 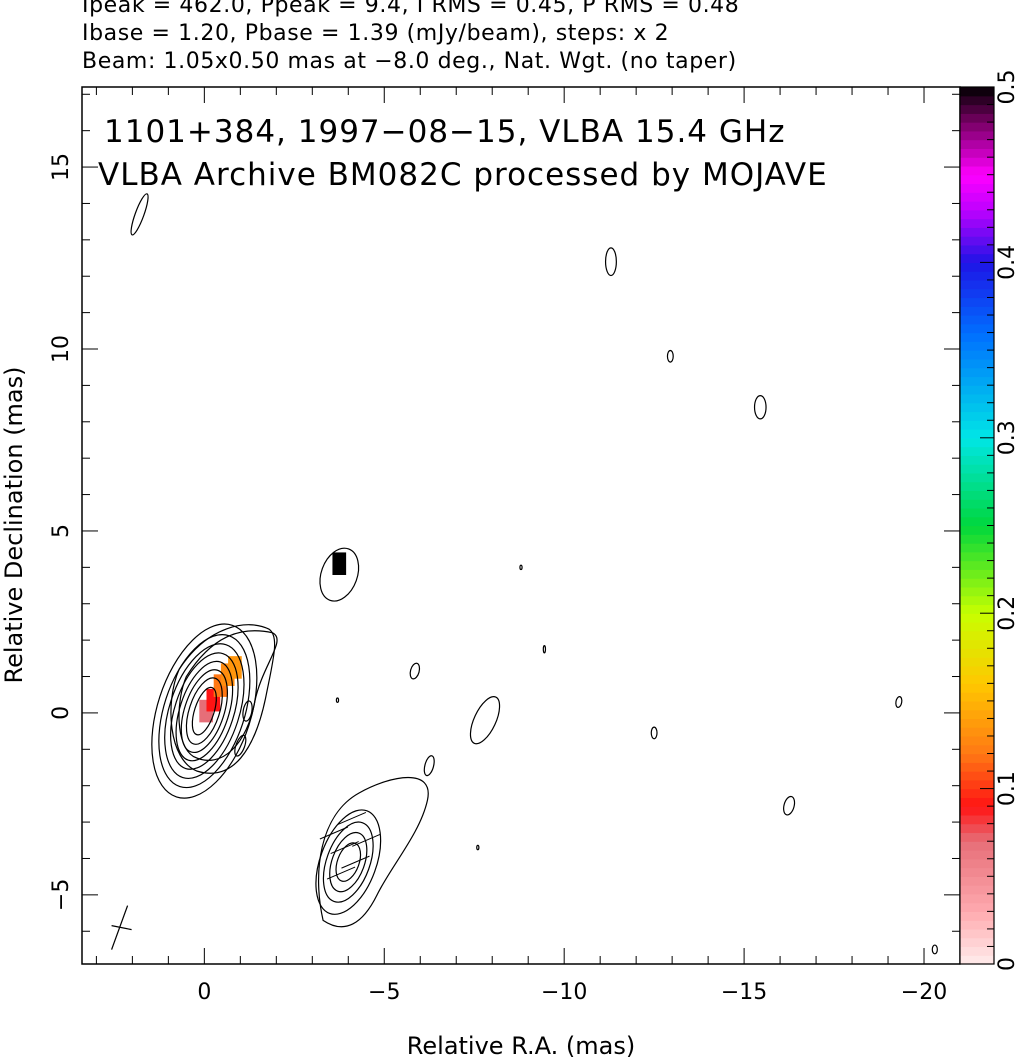 What do you see at coordinates (61, 895) in the screenshot?
I see `y-tick-label-0: −5` at bounding box center [61, 895].